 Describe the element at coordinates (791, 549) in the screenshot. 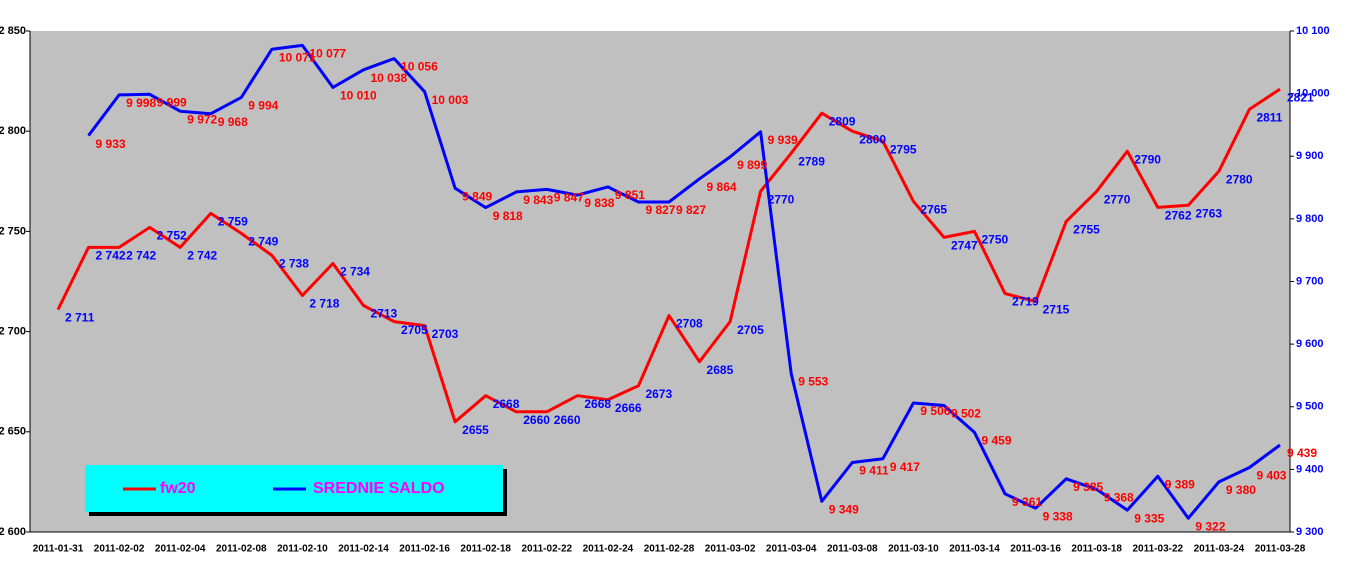

I see `x-tick-label: 2011-03-04` at that location.